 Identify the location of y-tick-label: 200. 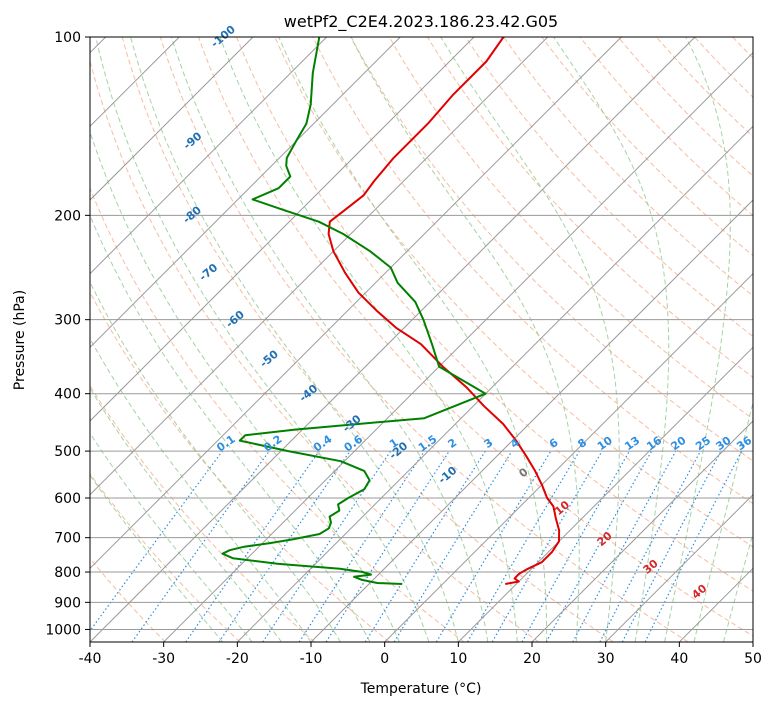
(67, 216).